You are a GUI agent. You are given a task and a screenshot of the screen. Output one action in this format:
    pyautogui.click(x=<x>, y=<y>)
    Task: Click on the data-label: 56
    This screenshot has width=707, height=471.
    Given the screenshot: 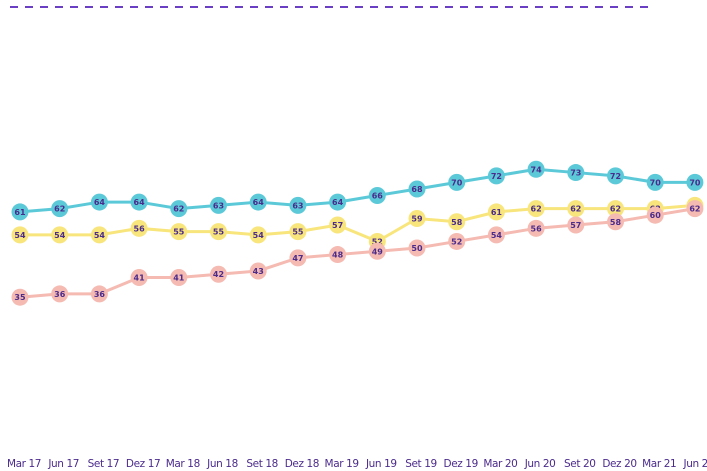 What is the action you would take?
    pyautogui.click(x=140, y=228)
    